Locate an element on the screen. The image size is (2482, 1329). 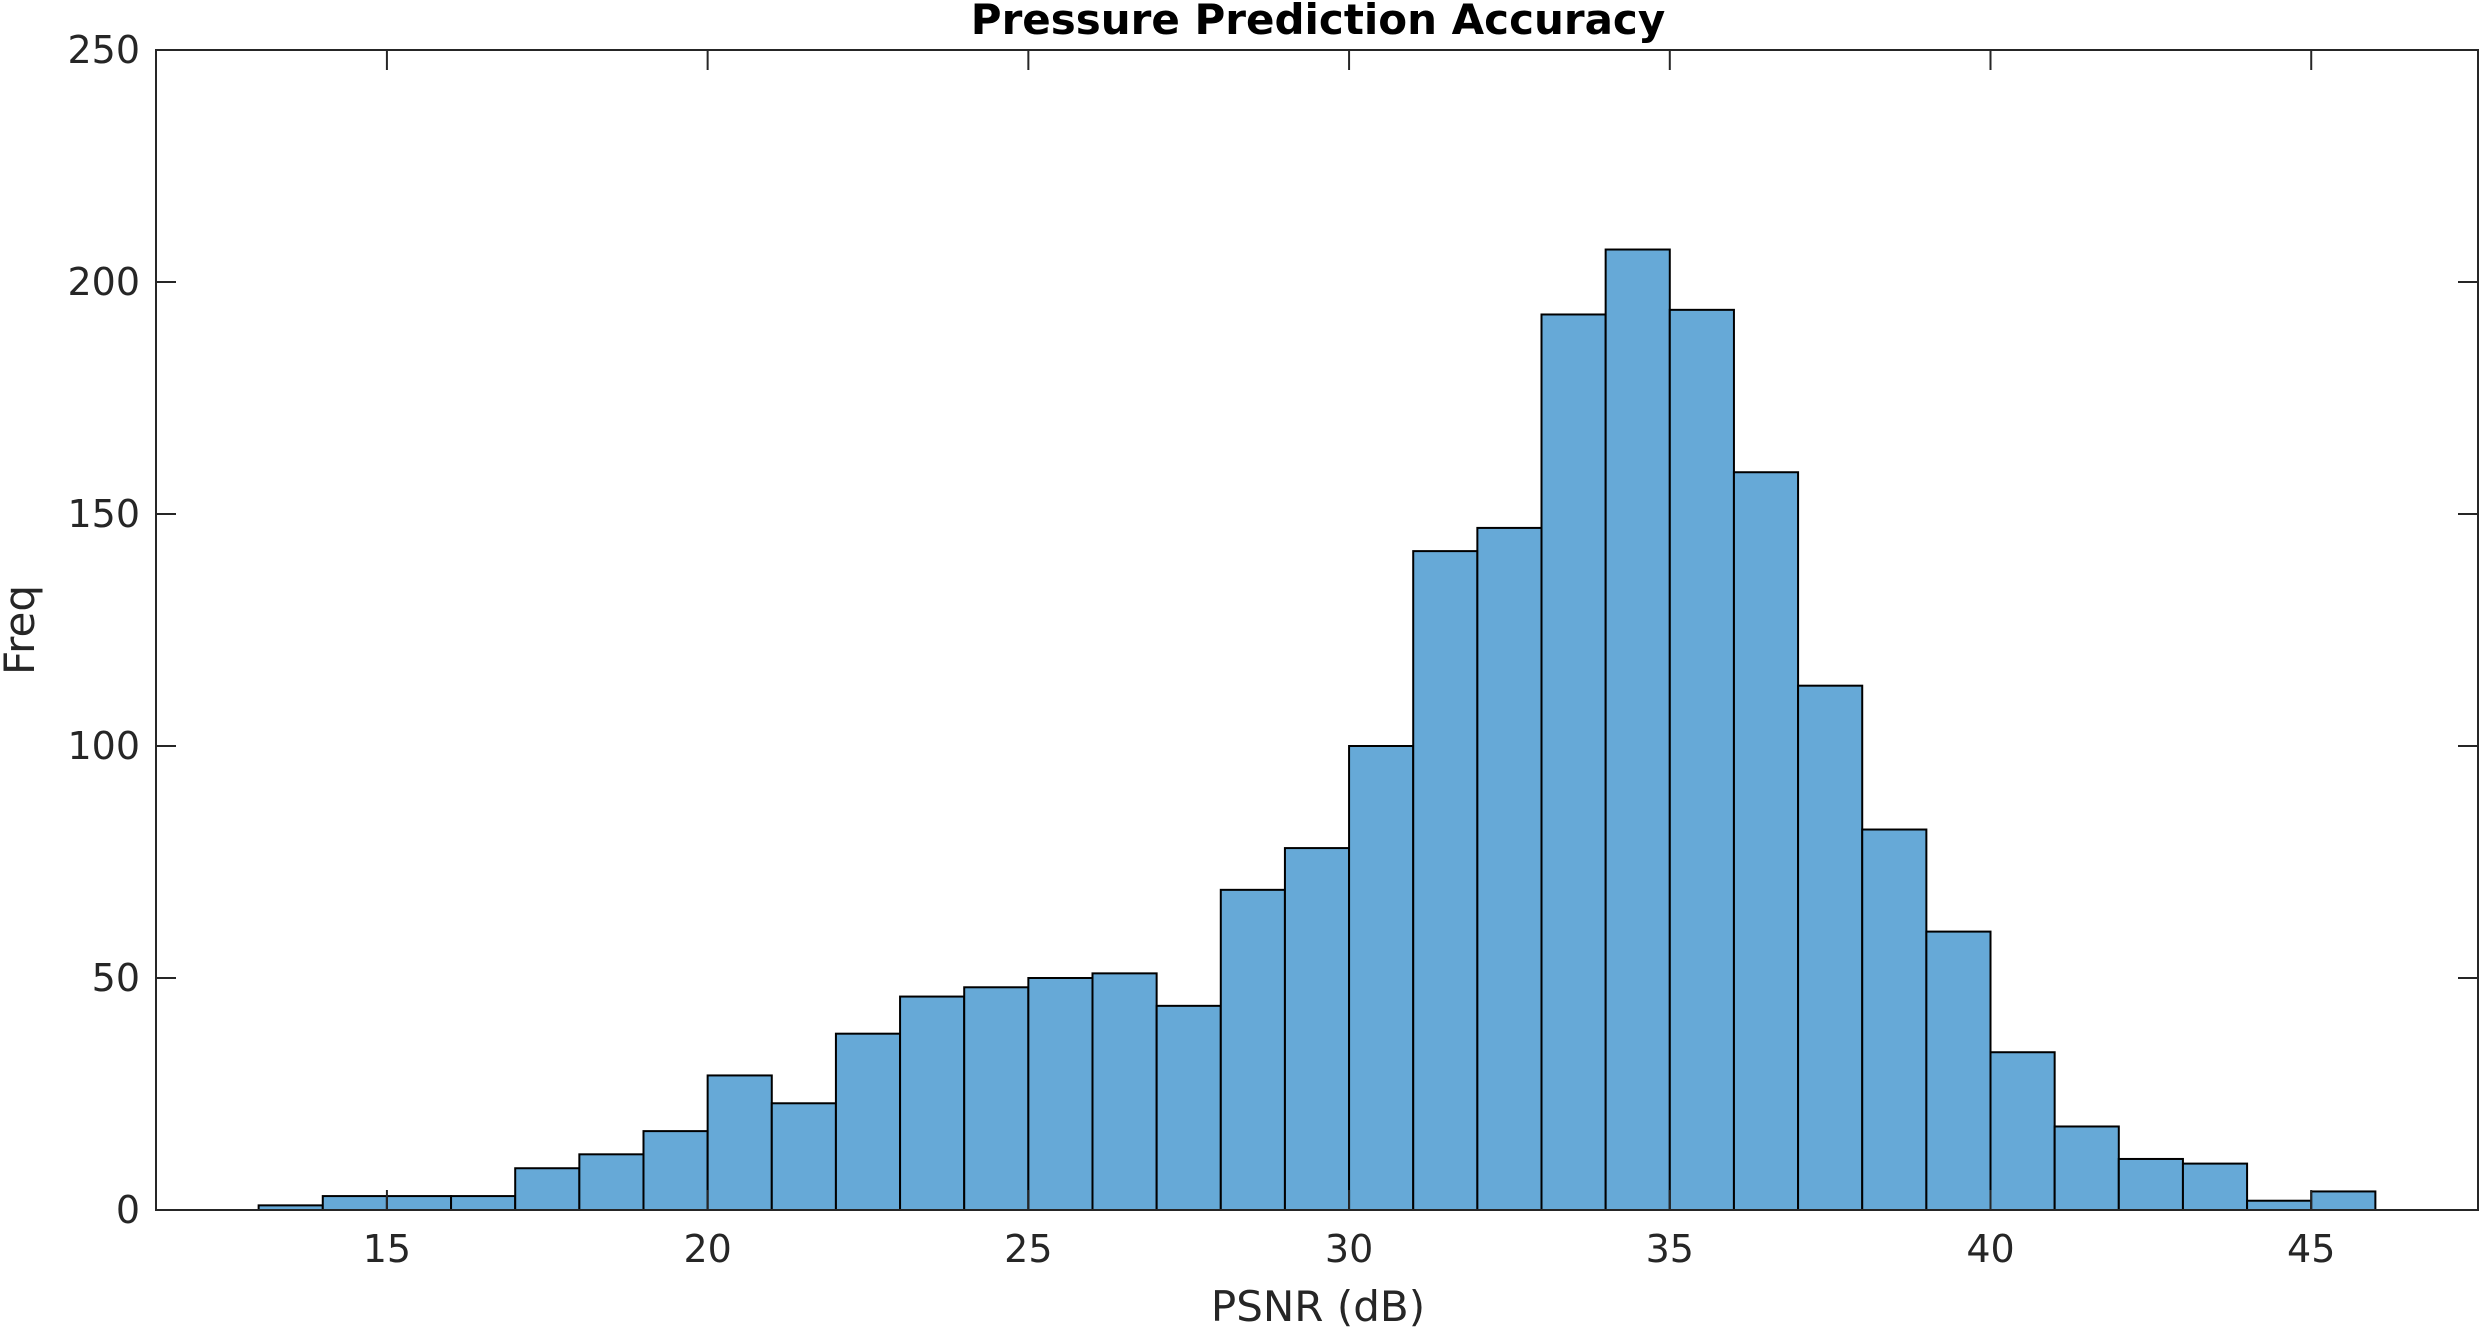
x-tick-label: 20 is located at coordinates (707, 1249).